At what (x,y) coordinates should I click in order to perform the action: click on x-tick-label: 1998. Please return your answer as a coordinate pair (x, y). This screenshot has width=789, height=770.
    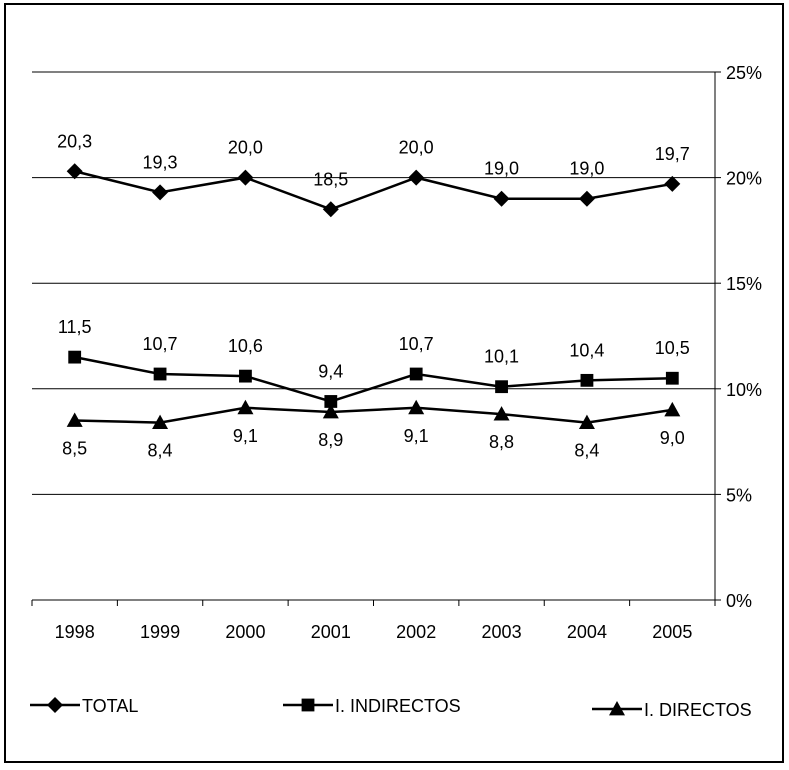
    Looking at the image, I should click on (75, 632).